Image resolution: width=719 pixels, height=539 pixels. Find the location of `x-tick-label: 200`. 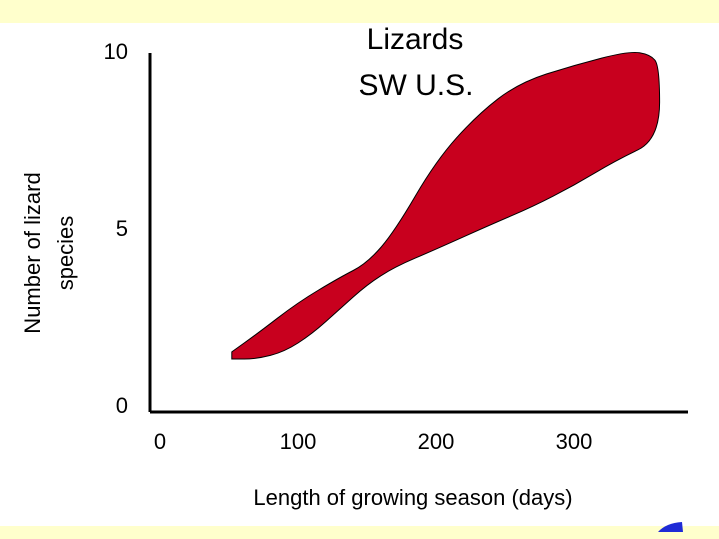

x-tick-label: 200 is located at coordinates (436, 441).